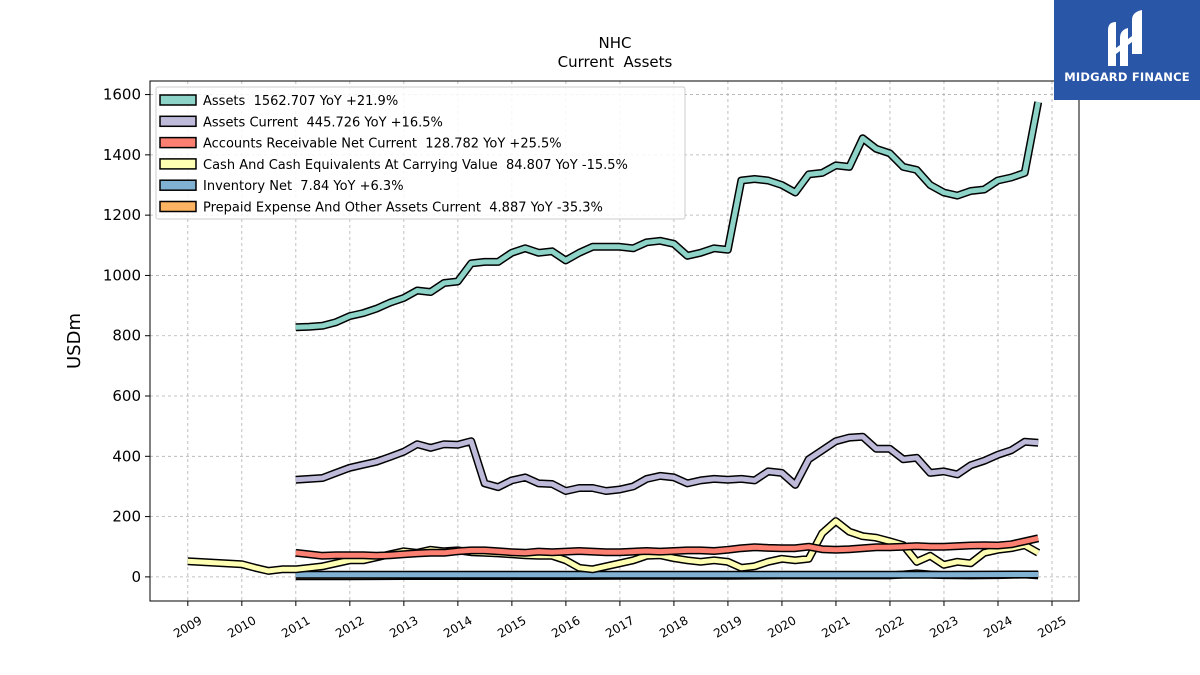 The width and height of the screenshot is (1200, 675). Describe the element at coordinates (997, 626) in the screenshot. I see `x-tick-label: 2024` at that location.